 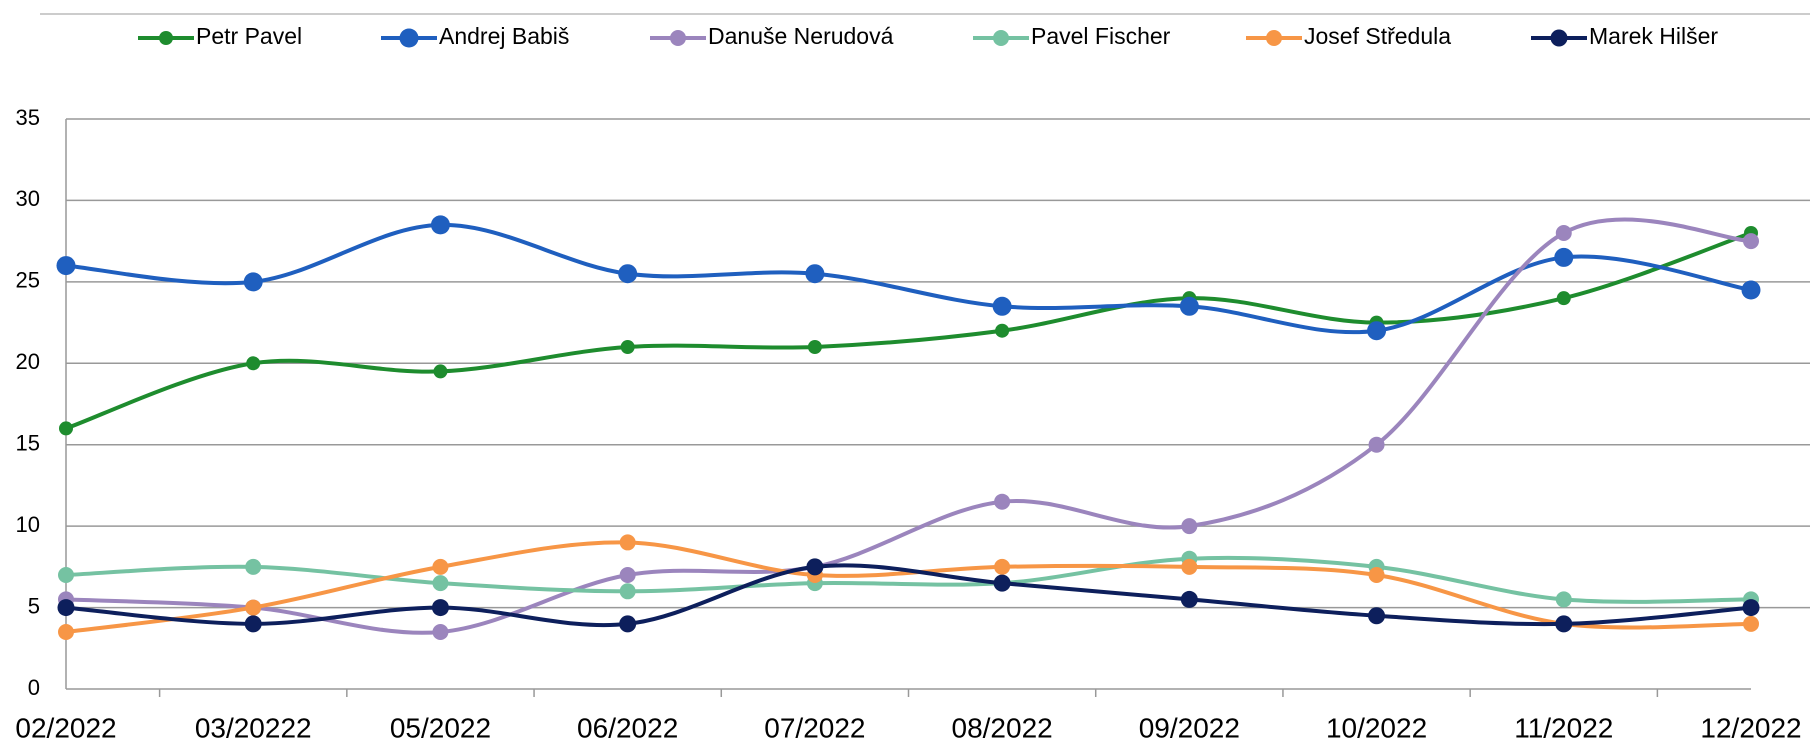 I want to click on x-tick-label: 06/2022, so click(x=627, y=727).